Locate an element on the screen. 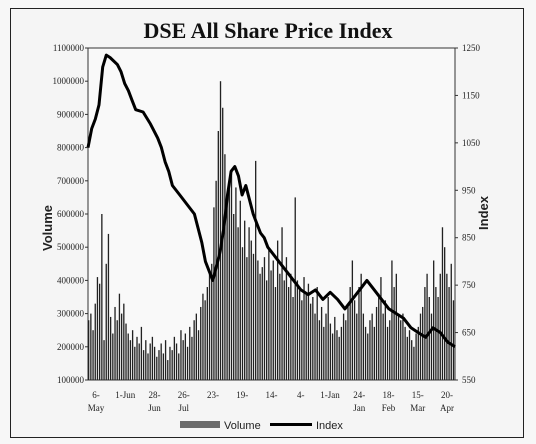 The height and width of the screenshot is (444, 536). y-right-tick-label: 550 is located at coordinates (469, 380).